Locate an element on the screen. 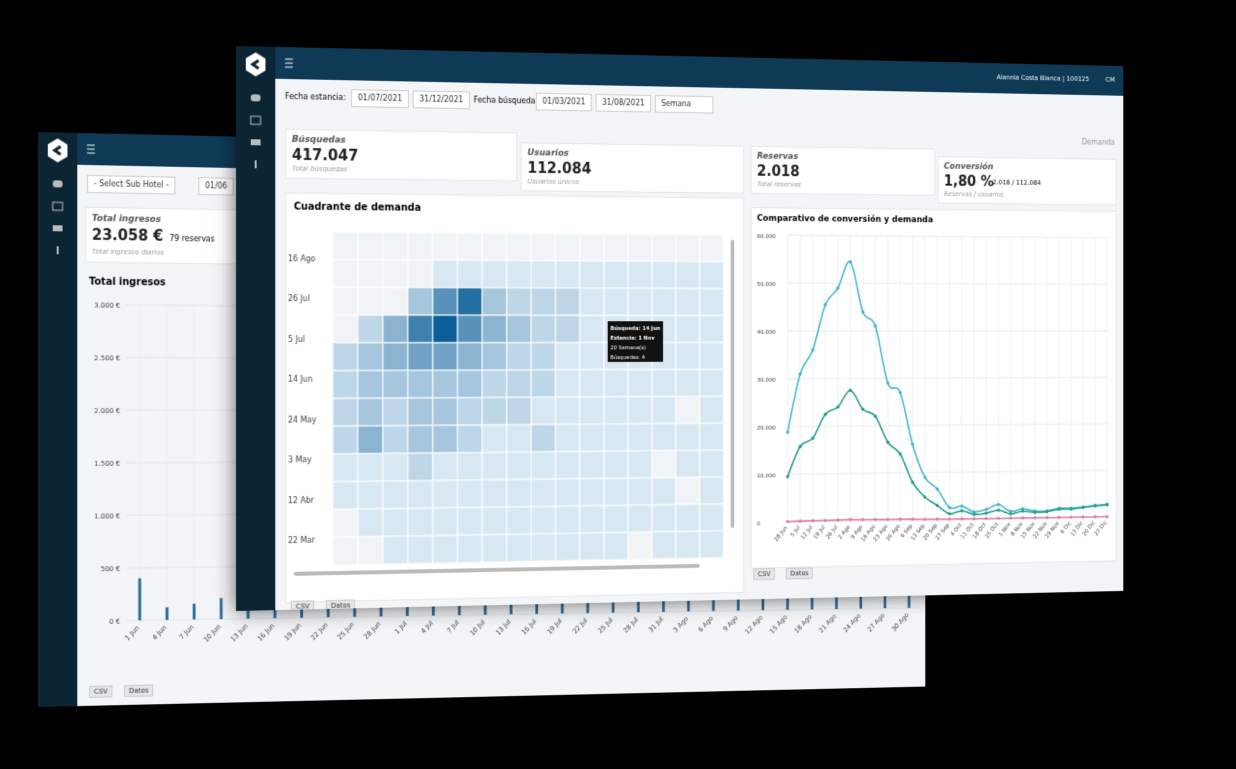 The image size is (1236, 769). x-tick-label: 4 Jun is located at coordinates (160, 633).